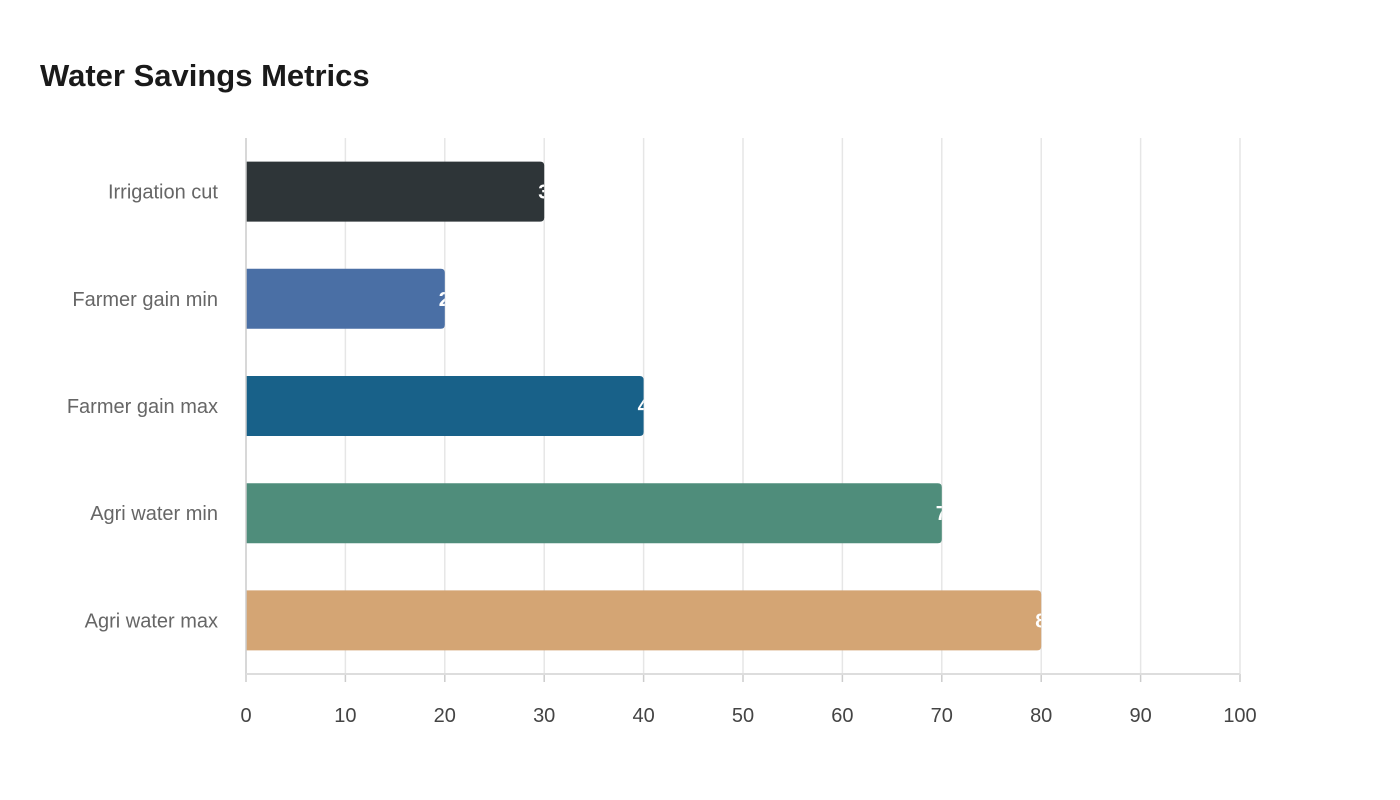 The height and width of the screenshot is (800, 1400). What do you see at coordinates (1239, 716) in the screenshot?
I see `x-tick-label: 100` at bounding box center [1239, 716].